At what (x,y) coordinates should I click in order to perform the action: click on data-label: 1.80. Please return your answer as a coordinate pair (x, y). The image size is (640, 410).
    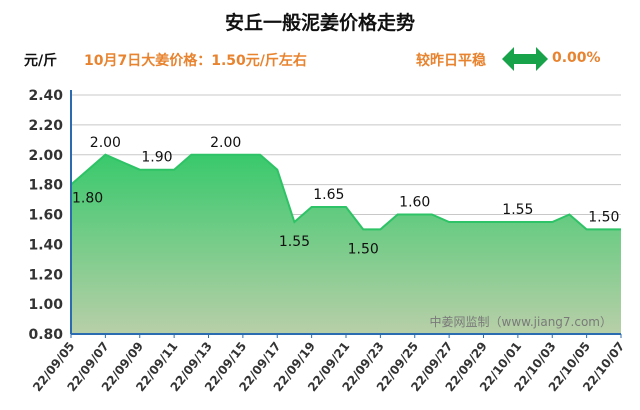
    Looking at the image, I should click on (87, 199).